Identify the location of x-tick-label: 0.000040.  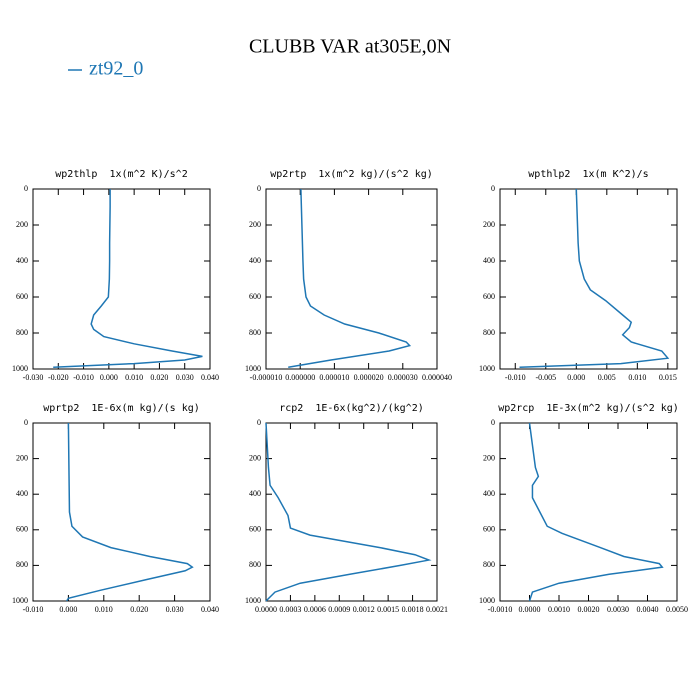
(437, 377).